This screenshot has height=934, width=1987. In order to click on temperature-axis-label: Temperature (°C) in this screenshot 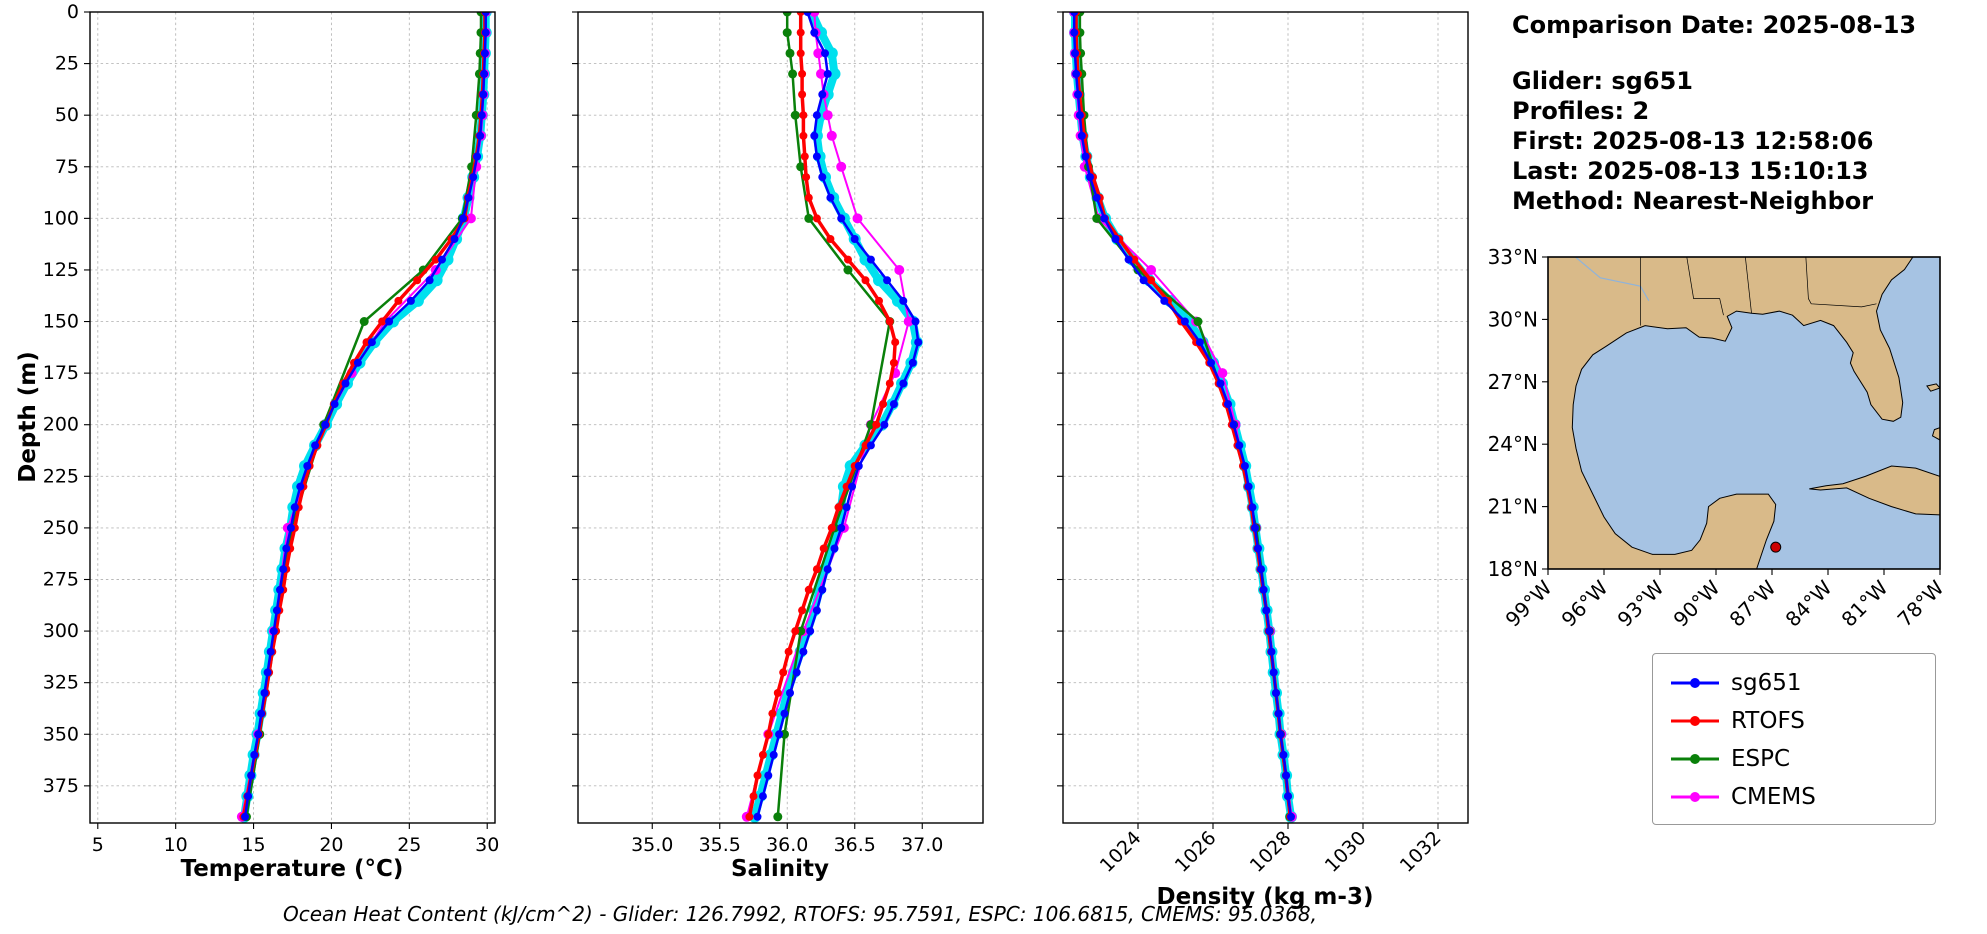, I will do `click(292, 869)`.